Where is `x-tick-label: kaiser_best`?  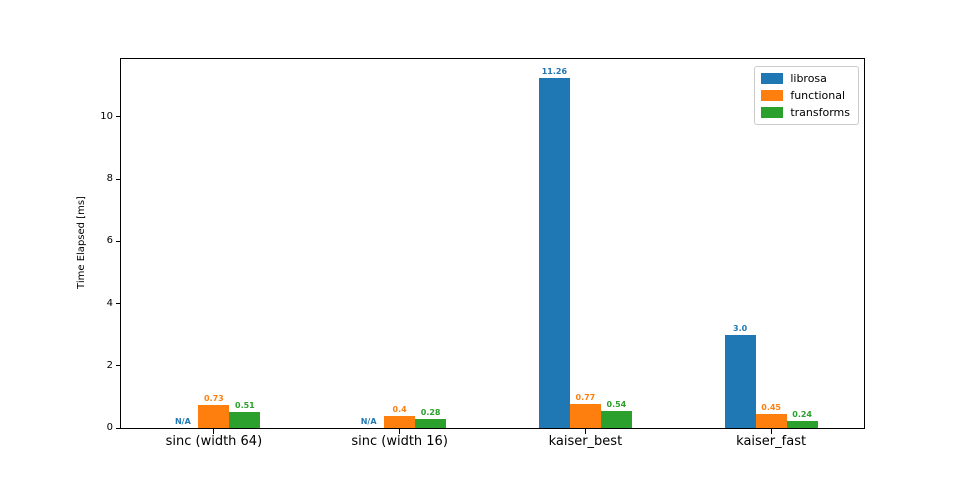
x-tick-label: kaiser_best is located at coordinates (585, 441).